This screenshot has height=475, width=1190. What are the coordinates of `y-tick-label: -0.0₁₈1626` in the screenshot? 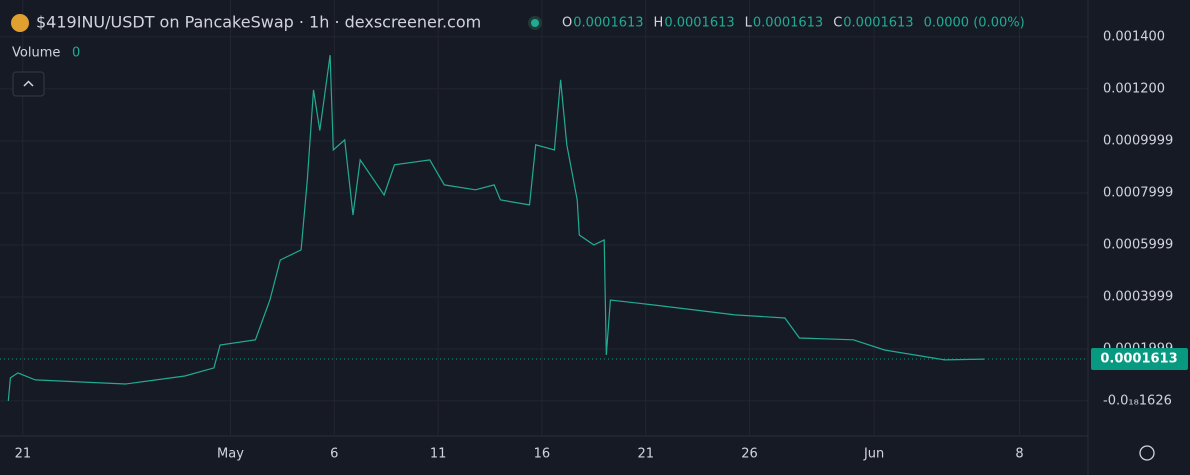 It's located at (1137, 400).